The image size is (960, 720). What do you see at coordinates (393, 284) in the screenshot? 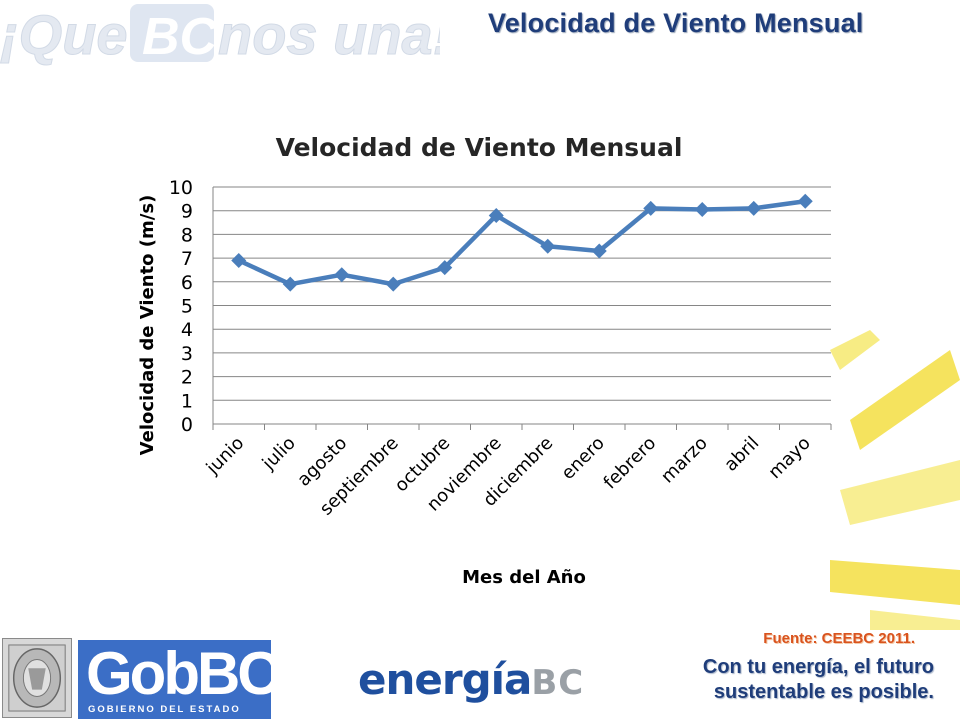
I see `data-point-septiembre` at bounding box center [393, 284].